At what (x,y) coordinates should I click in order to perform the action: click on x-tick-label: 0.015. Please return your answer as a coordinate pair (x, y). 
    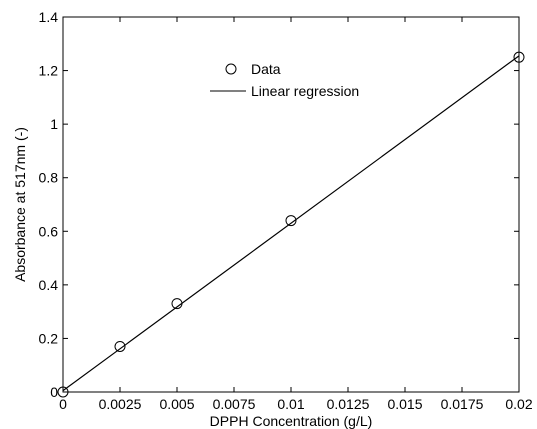
    Looking at the image, I should click on (404, 404).